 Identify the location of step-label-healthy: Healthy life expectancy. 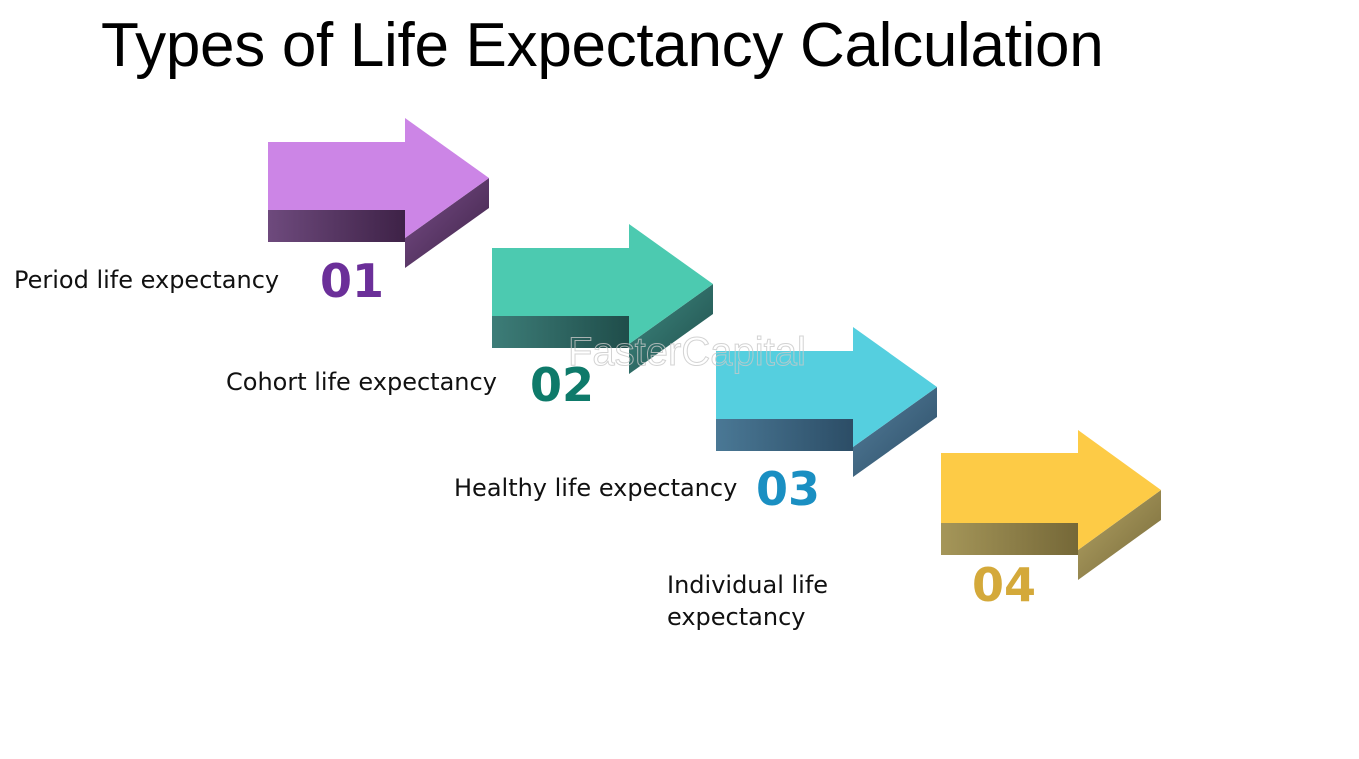
(596, 488).